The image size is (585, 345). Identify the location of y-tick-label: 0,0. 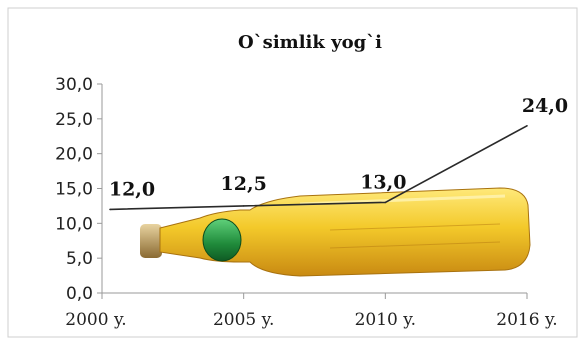
(79, 294).